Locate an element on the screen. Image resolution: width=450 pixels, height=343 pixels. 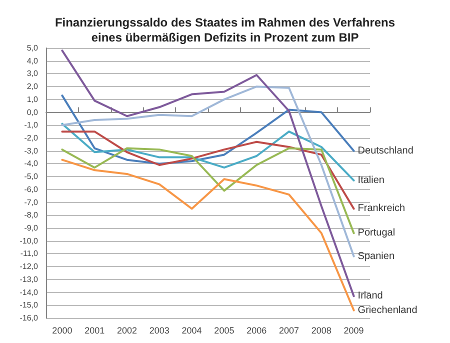
y-tick-label: -4,0 is located at coordinates (31, 163).